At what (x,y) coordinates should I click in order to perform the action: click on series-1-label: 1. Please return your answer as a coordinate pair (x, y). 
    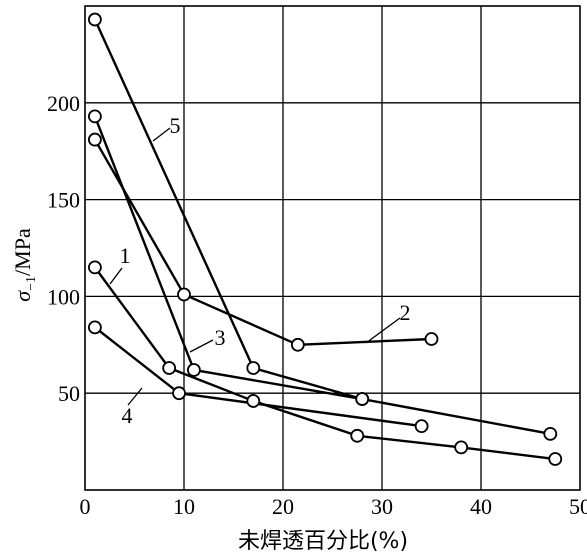
    Looking at the image, I should click on (125, 255).